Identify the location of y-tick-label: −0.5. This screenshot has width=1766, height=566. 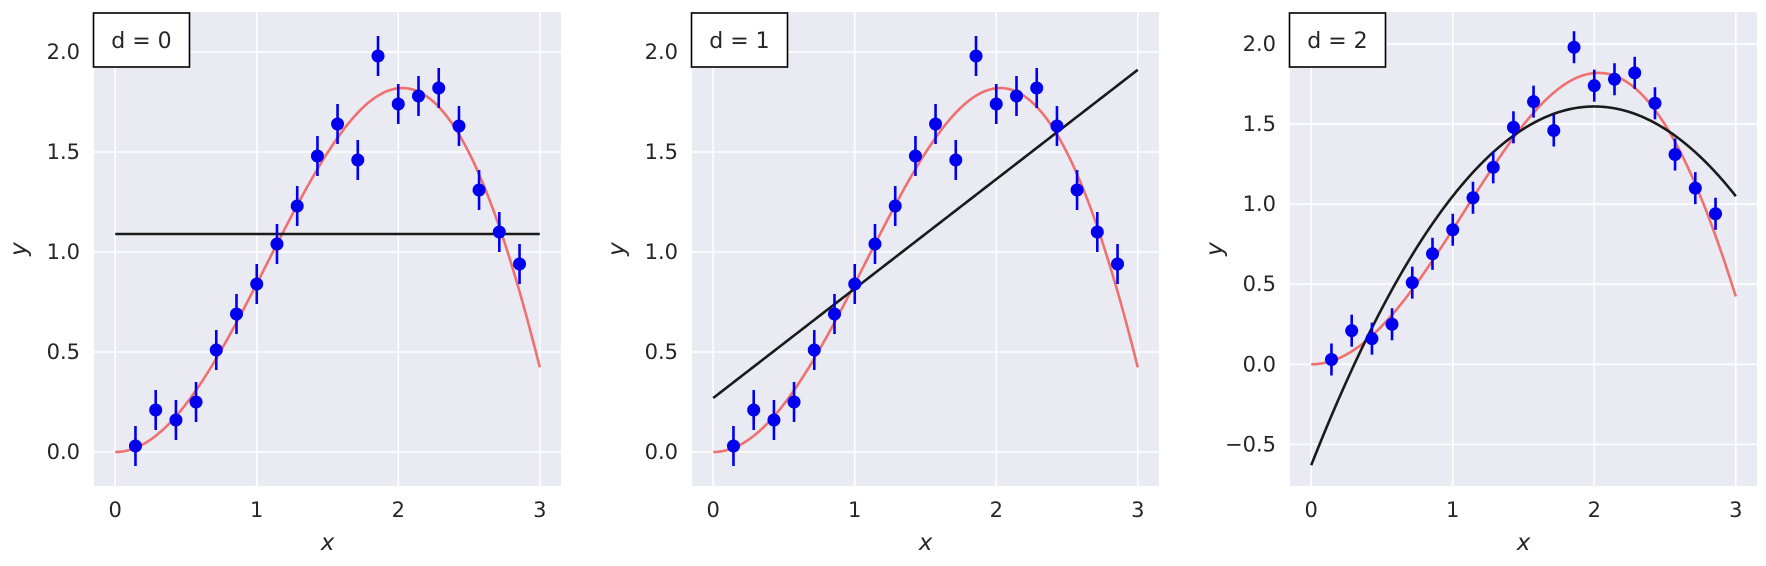
(1250, 444).